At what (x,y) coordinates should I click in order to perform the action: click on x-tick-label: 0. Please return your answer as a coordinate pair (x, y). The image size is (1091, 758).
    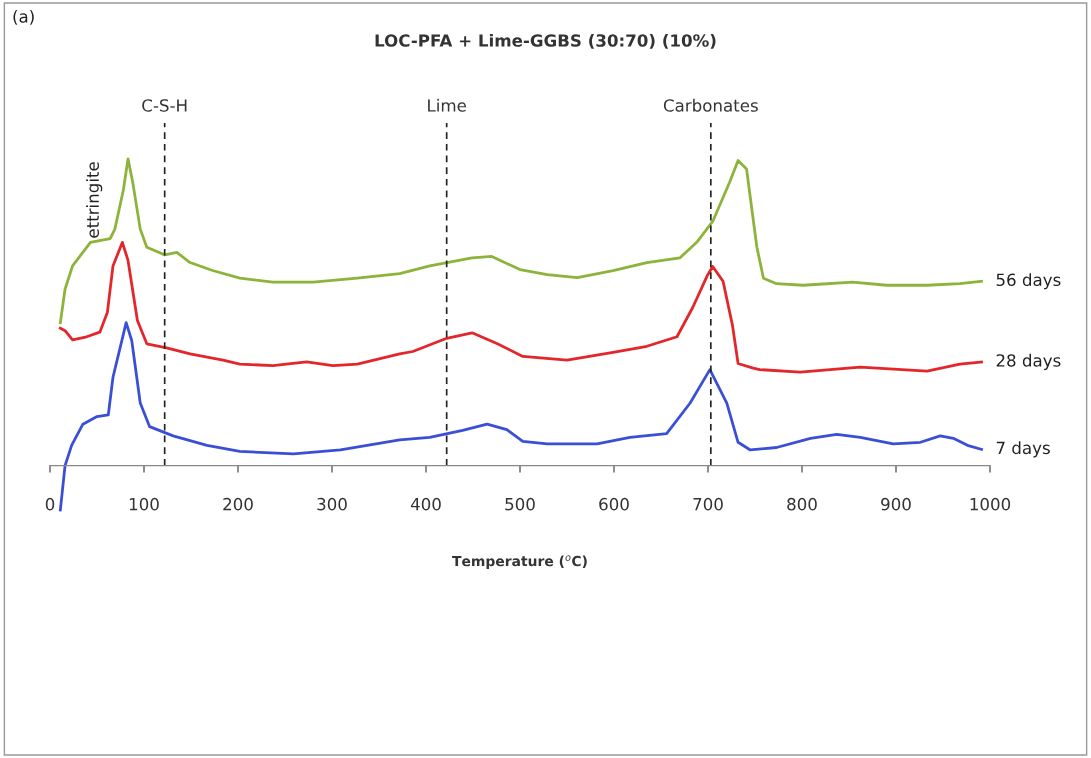
    Looking at the image, I should click on (50, 504).